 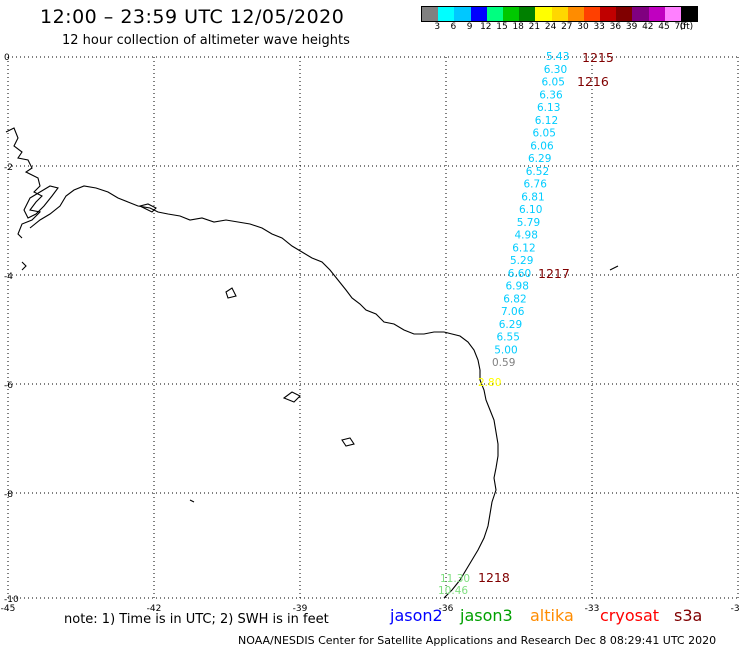 I want to click on wave-height-value: 0.59, so click(x=503, y=363).